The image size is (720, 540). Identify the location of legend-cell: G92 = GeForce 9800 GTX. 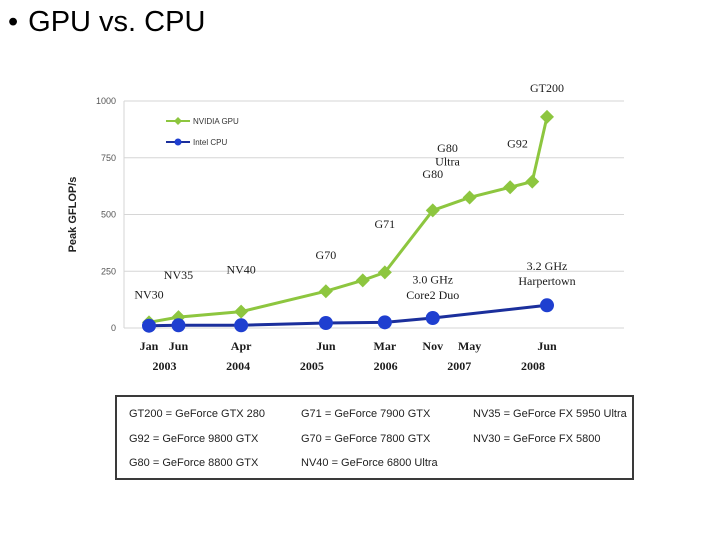
(194, 439).